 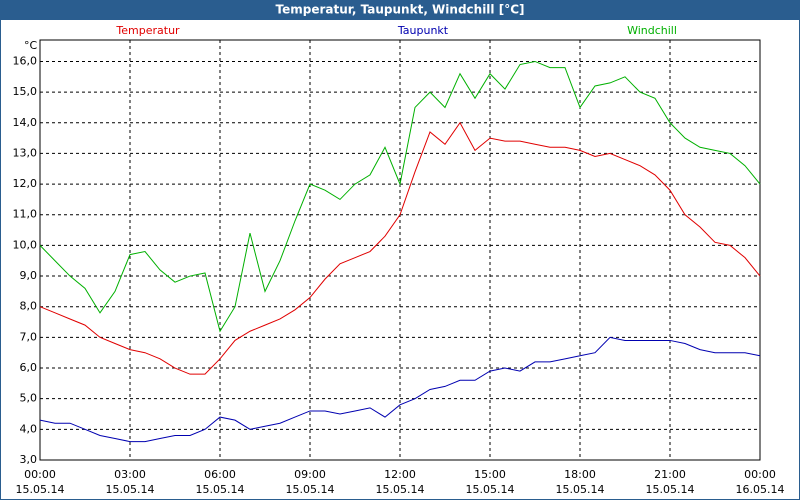 I want to click on title-bar, so click(x=400, y=10).